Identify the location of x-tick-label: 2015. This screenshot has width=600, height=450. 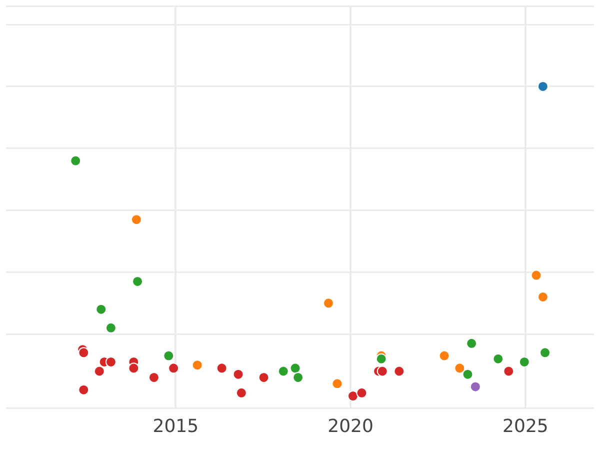
(175, 426).